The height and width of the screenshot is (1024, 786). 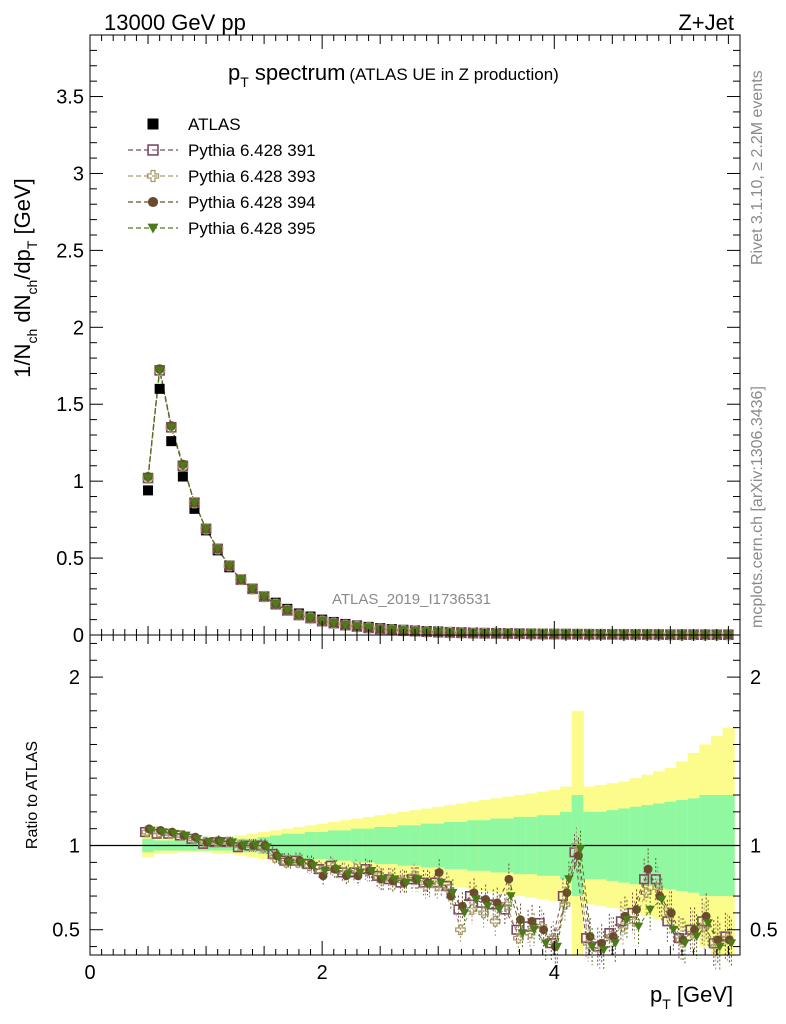 I want to click on y-tick-label: 1, so click(x=78, y=482).